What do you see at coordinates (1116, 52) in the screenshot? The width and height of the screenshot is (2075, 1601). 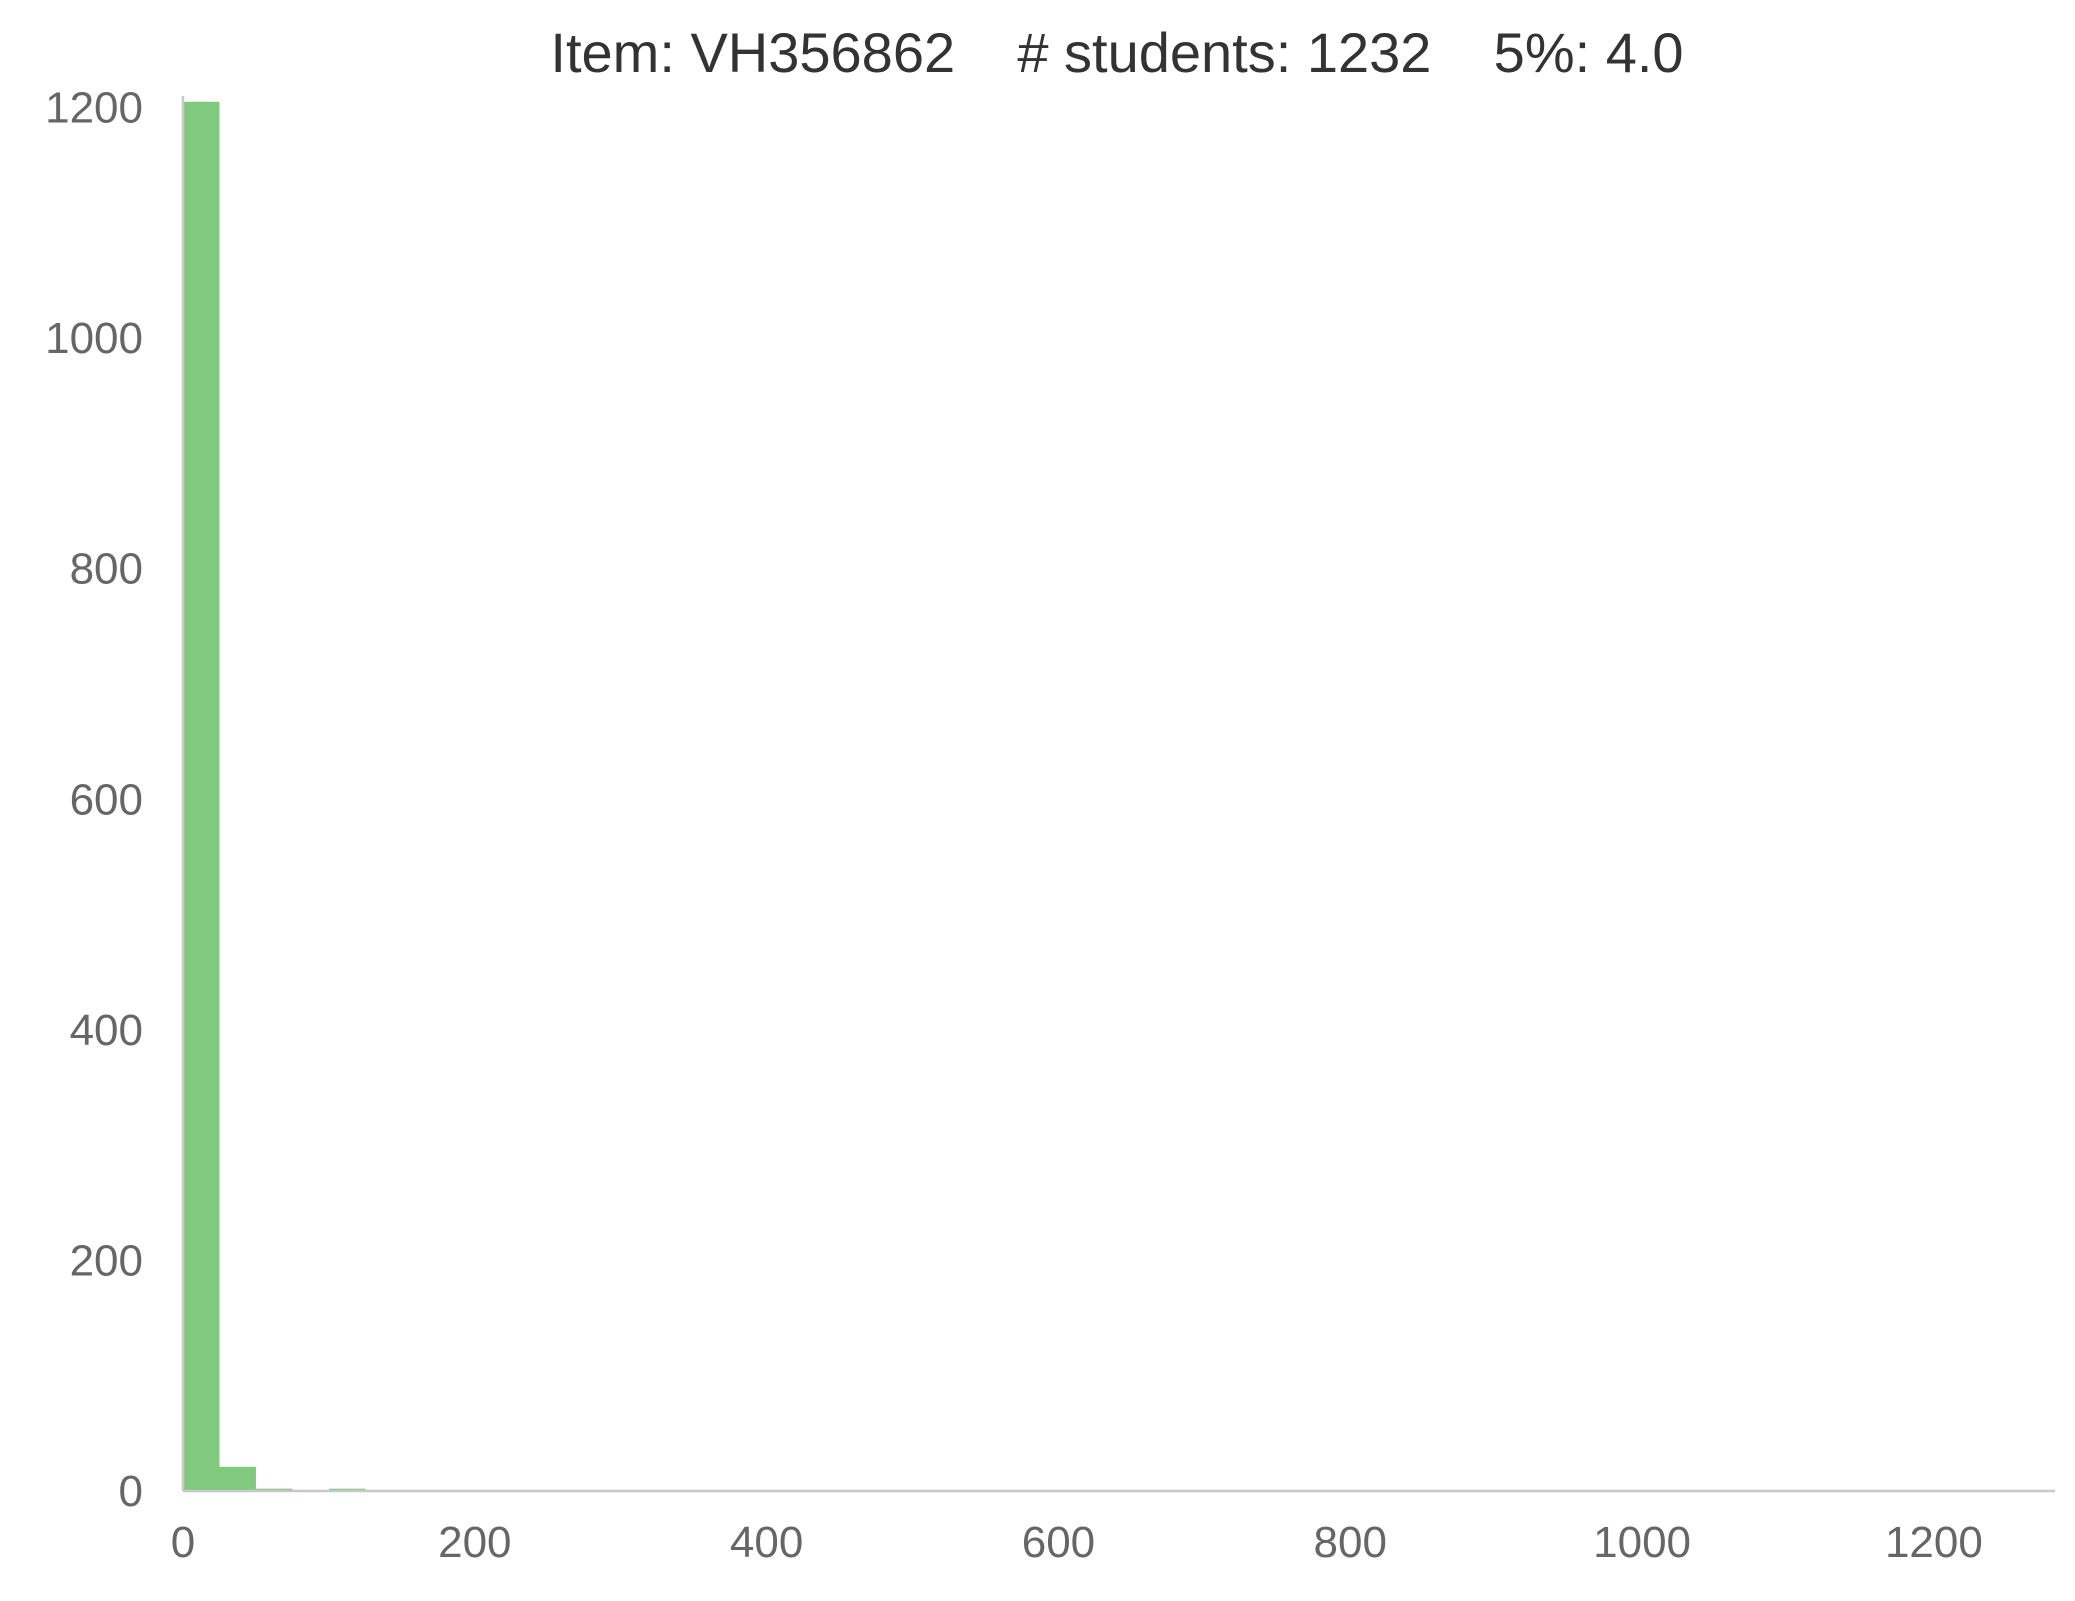 I see `chart-title: Item: VH356862 # students: 1232 5%: 4.0` at bounding box center [1116, 52].